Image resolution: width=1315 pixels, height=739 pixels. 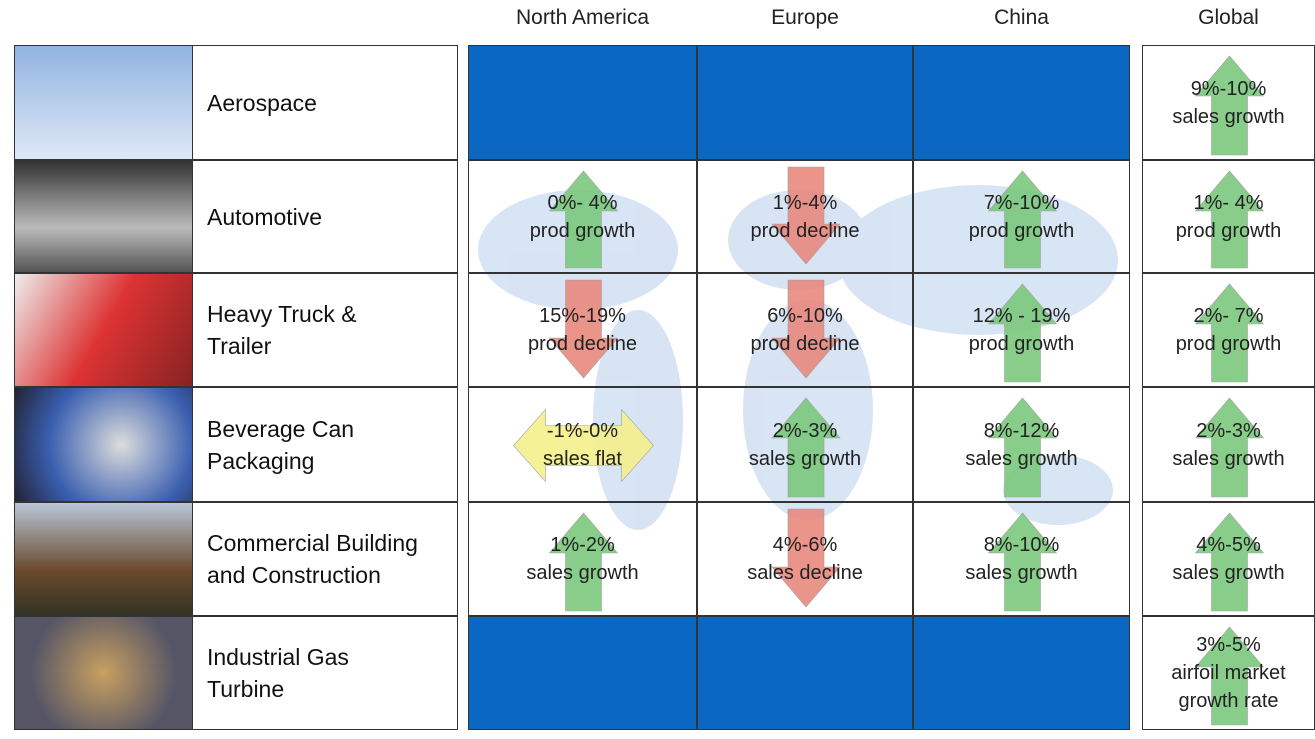 I want to click on trend-cell: 15%-19% prod decline, so click(x=582, y=330).